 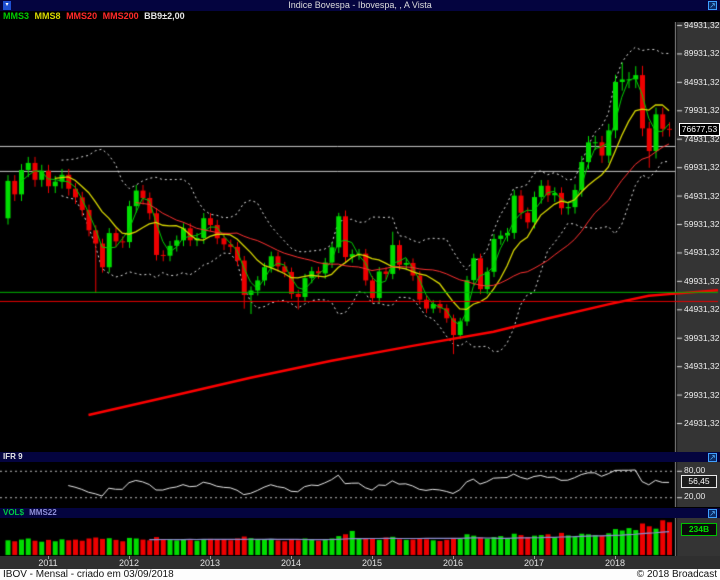 What do you see at coordinates (702, 167) in the screenshot?
I see `price-tick-label: 69931,32` at bounding box center [702, 167].